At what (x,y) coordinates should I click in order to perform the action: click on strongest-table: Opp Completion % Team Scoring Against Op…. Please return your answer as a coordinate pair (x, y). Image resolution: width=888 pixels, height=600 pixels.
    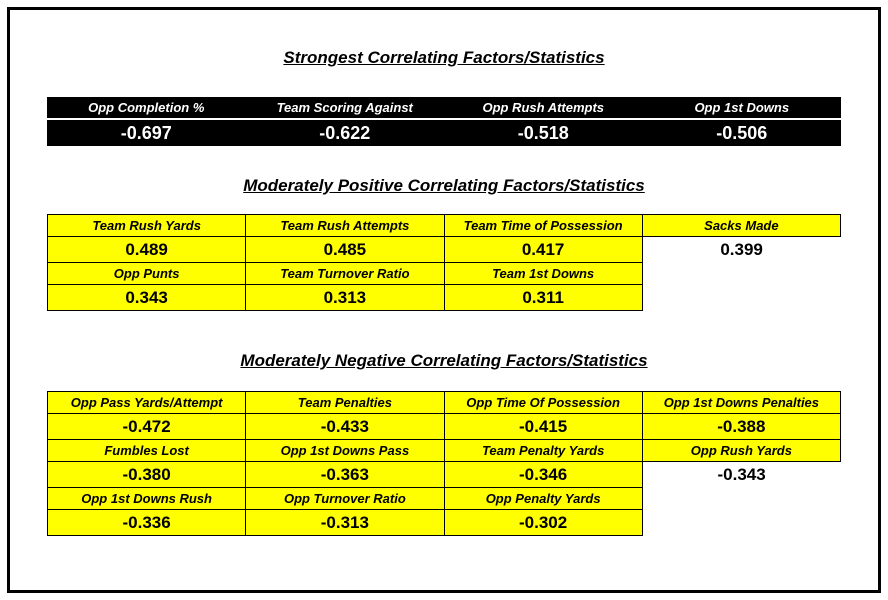
    Looking at the image, I should click on (444, 121).